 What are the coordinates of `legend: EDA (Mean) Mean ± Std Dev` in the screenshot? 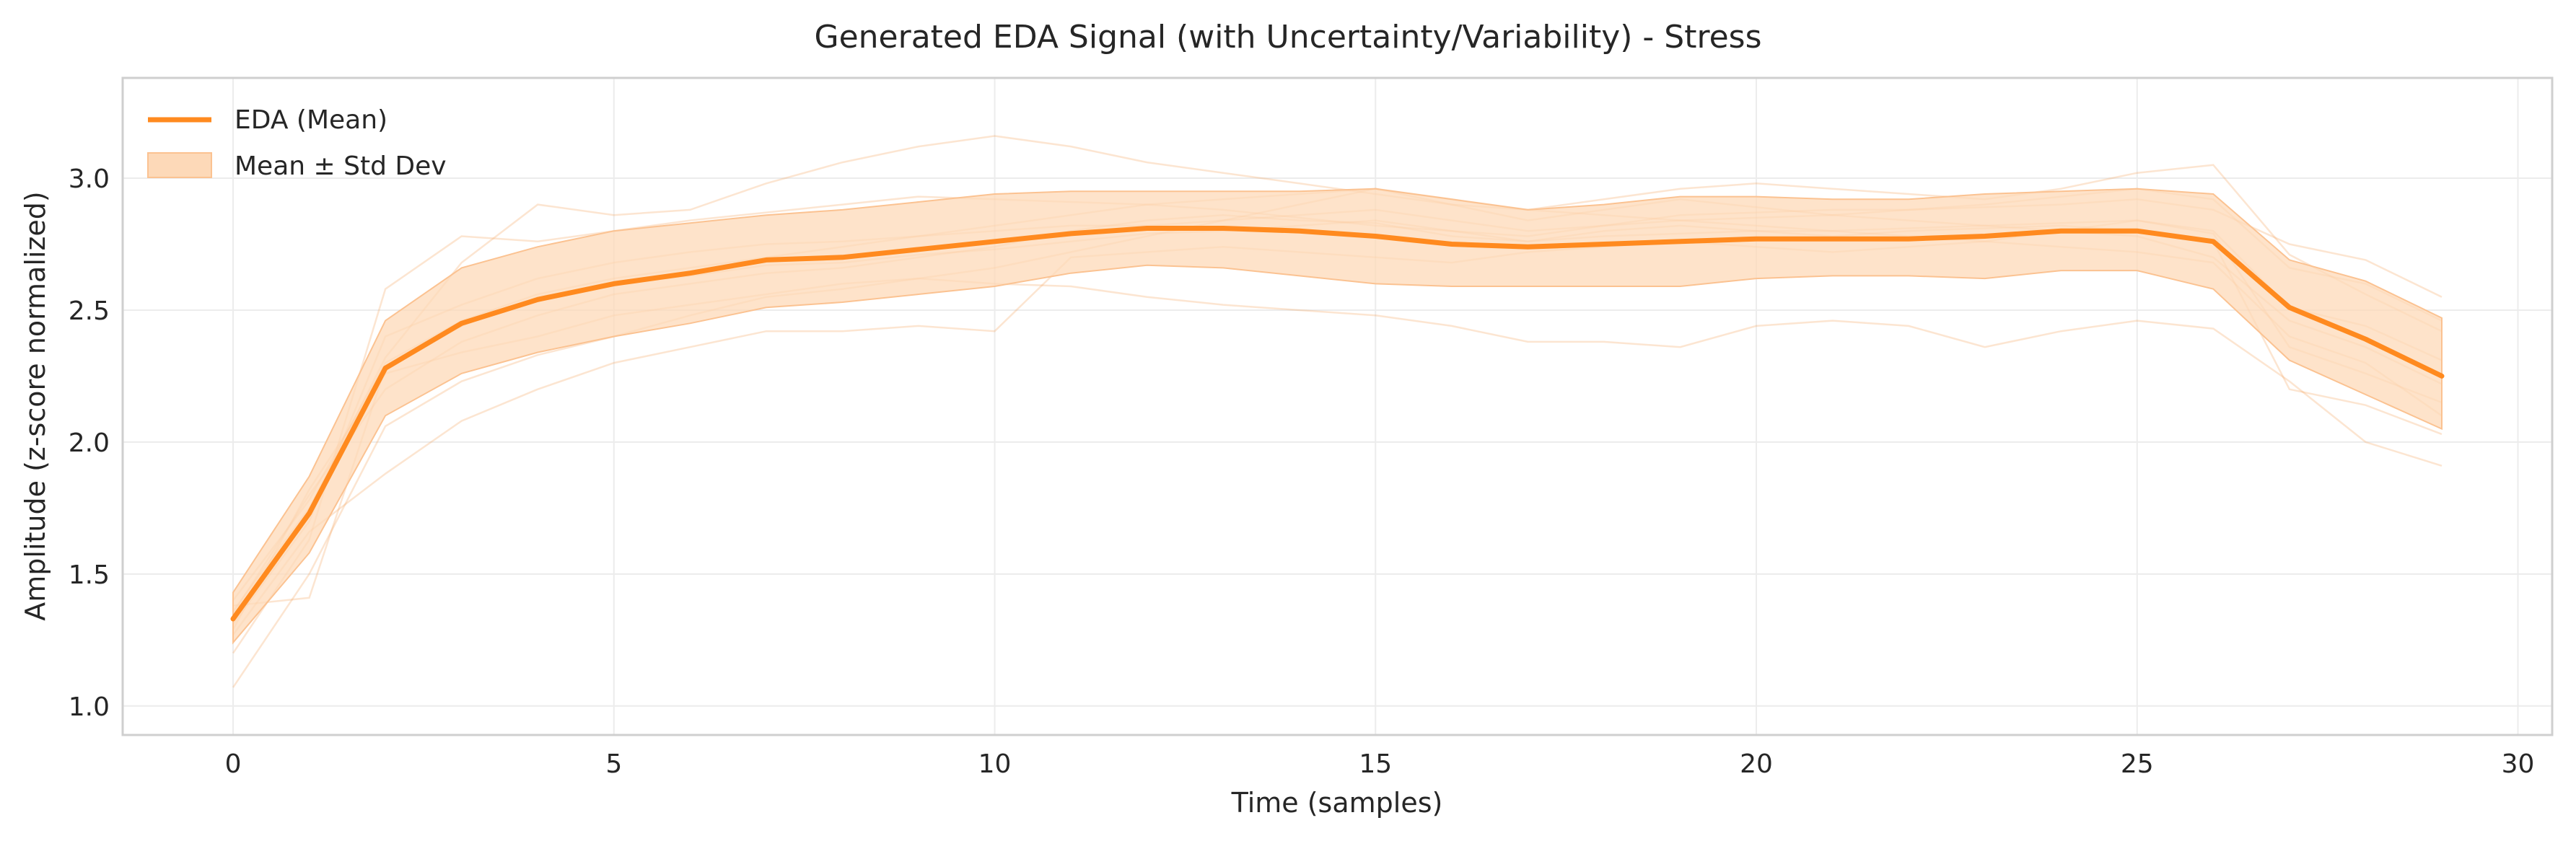 It's located at (297, 143).